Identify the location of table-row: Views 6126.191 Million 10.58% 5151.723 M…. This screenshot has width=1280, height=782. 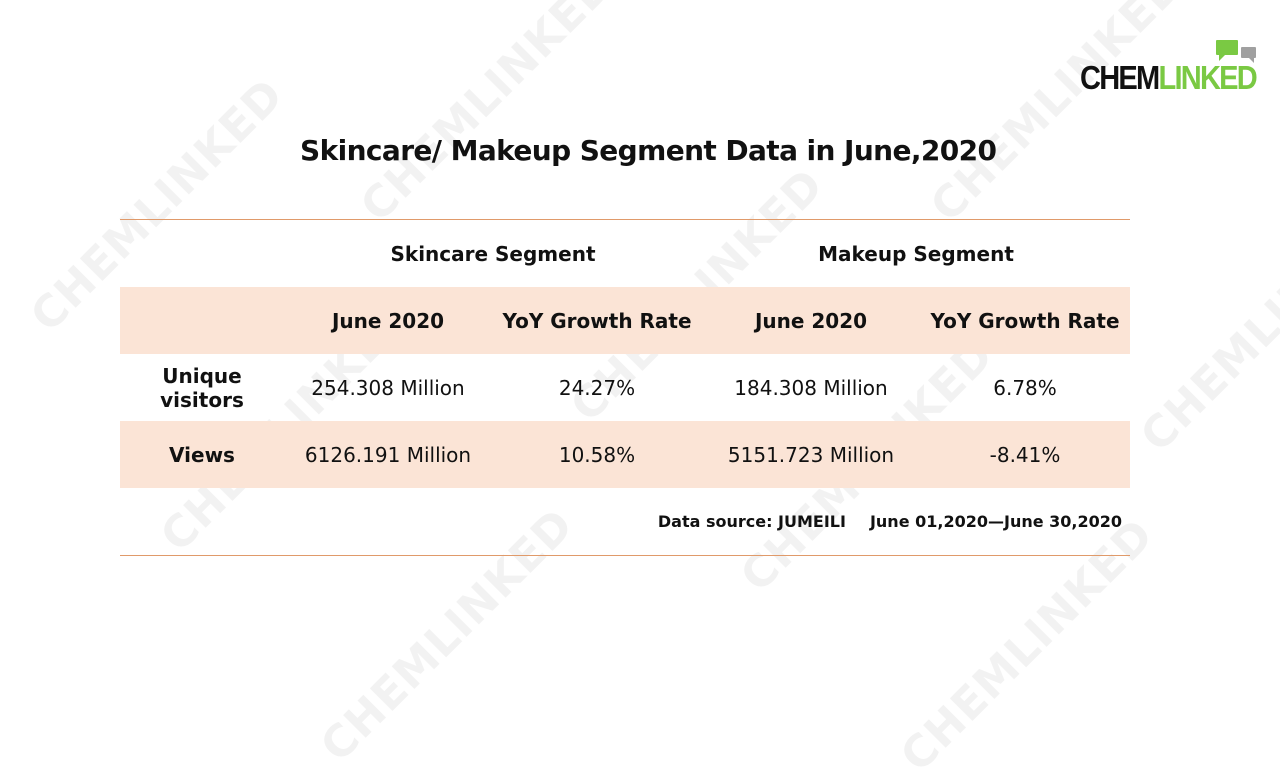
(625, 454).